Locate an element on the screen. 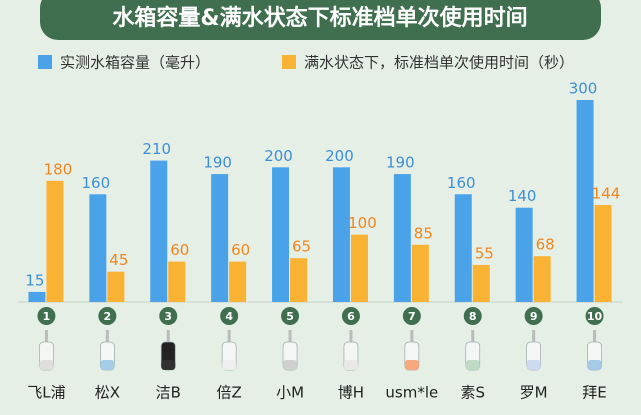 The width and height of the screenshot is (641, 415). rank-label: 10 is located at coordinates (595, 316).